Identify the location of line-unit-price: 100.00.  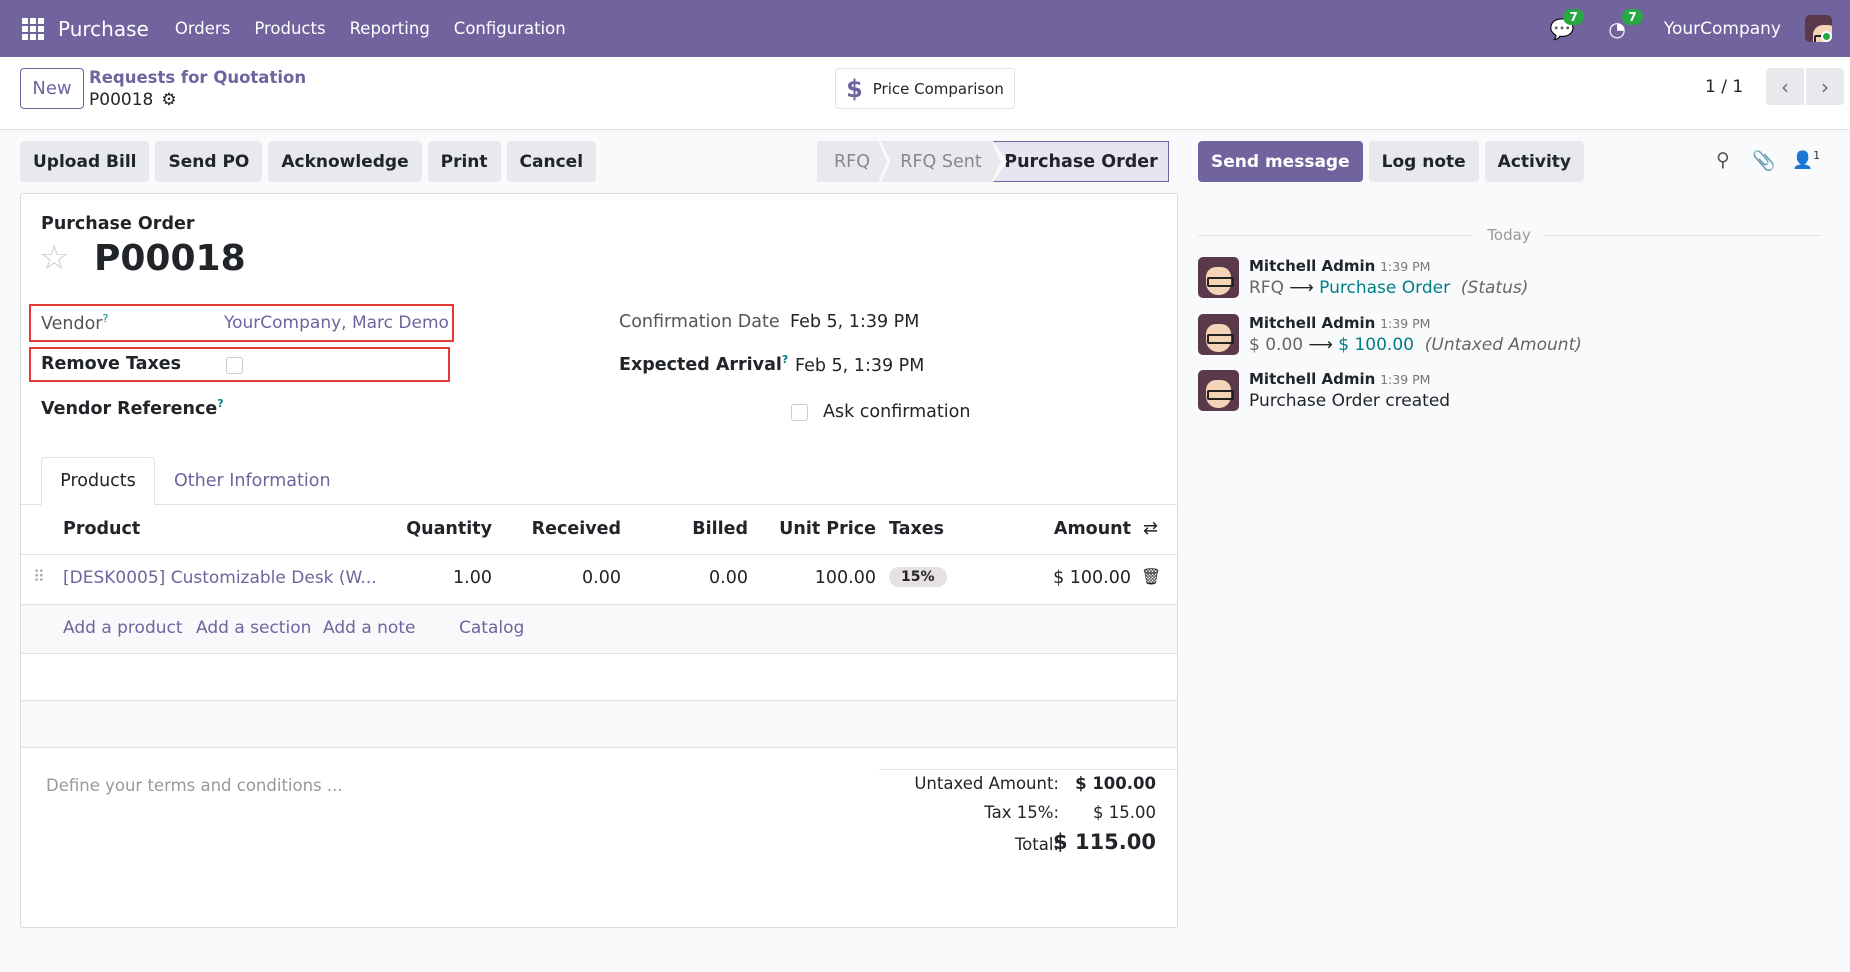
(845, 578).